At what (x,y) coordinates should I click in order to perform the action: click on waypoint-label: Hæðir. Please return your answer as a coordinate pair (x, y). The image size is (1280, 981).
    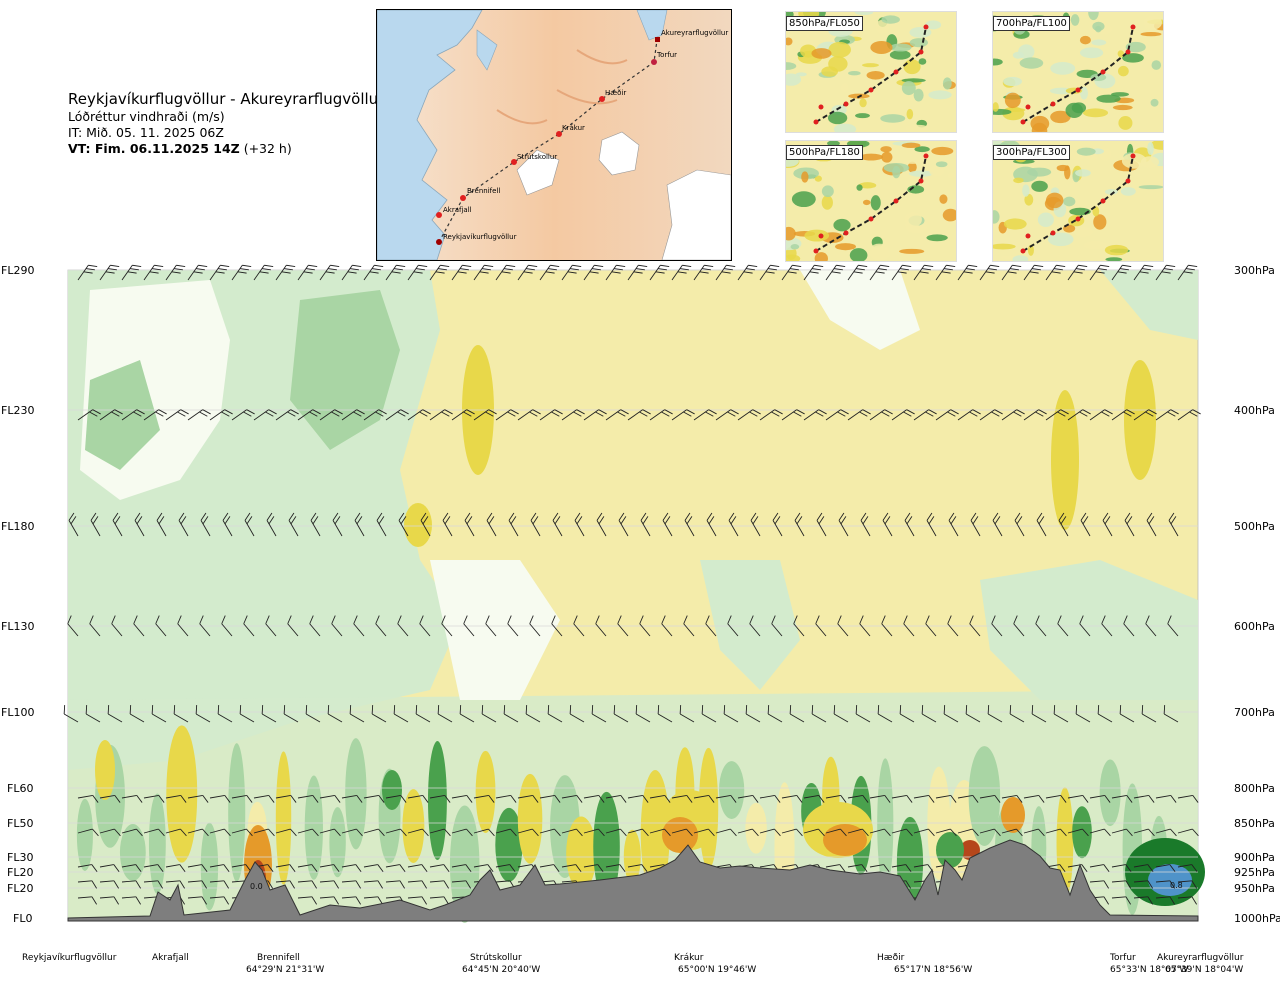
    Looking at the image, I should click on (891, 958).